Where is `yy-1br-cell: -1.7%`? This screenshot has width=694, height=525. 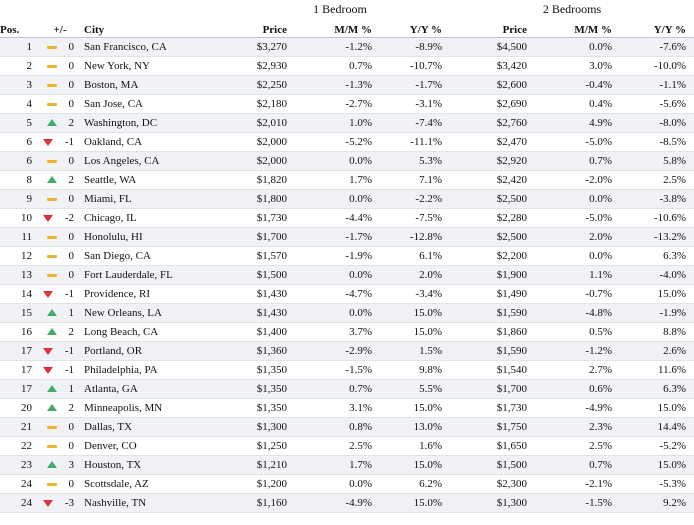
yy-1br-cell: -1.7% is located at coordinates (415, 85).